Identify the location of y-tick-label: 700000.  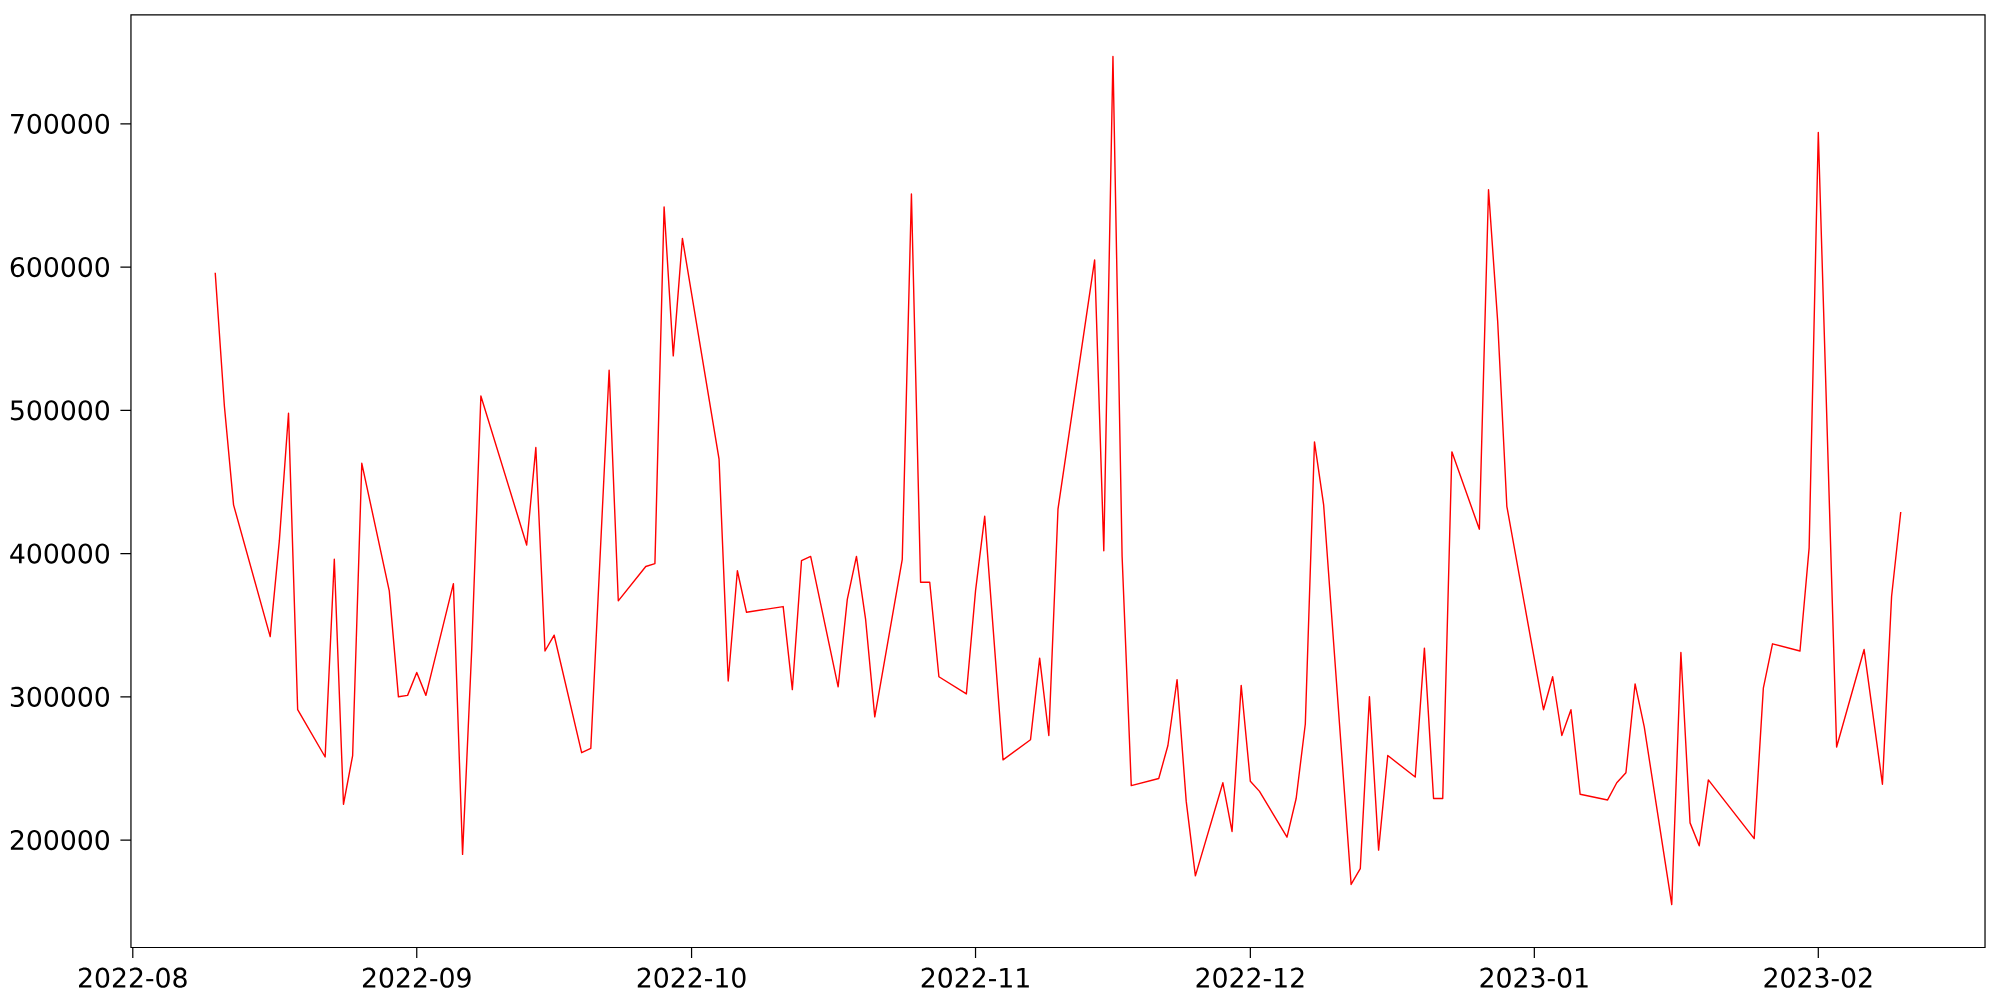
(60, 123).